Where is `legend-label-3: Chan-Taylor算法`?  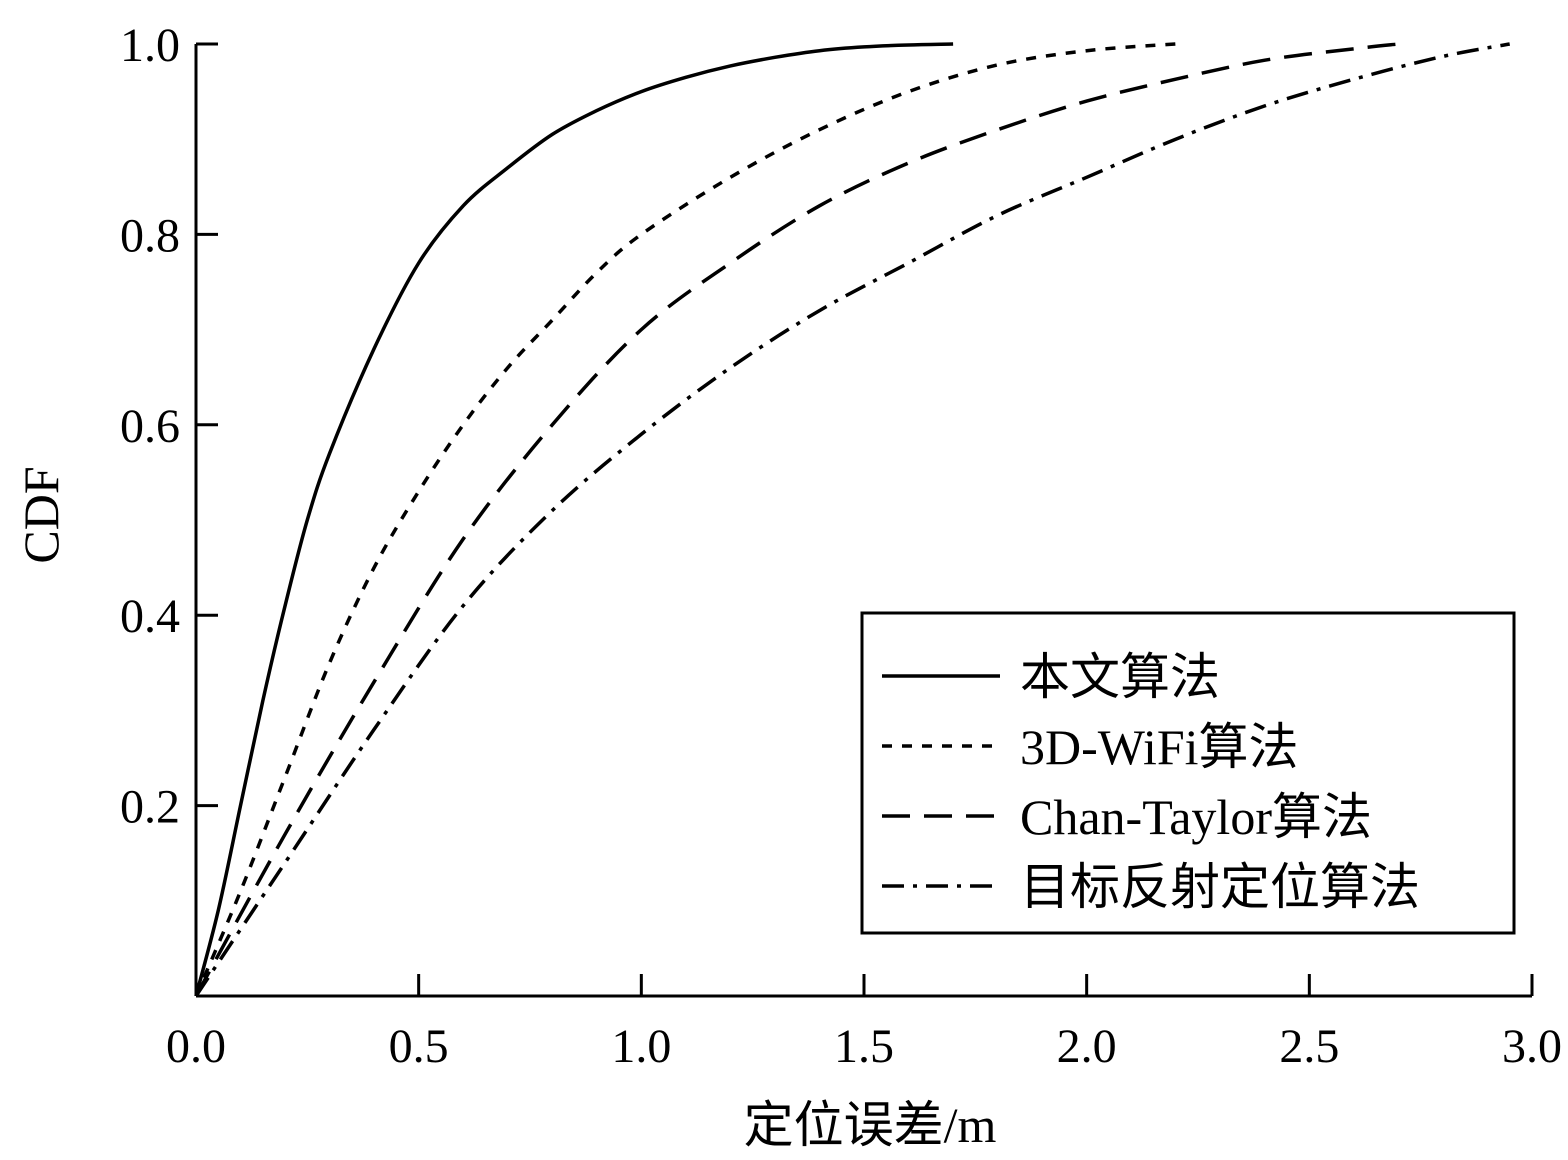 legend-label-3: Chan-Taylor算法 is located at coordinates (1196, 817).